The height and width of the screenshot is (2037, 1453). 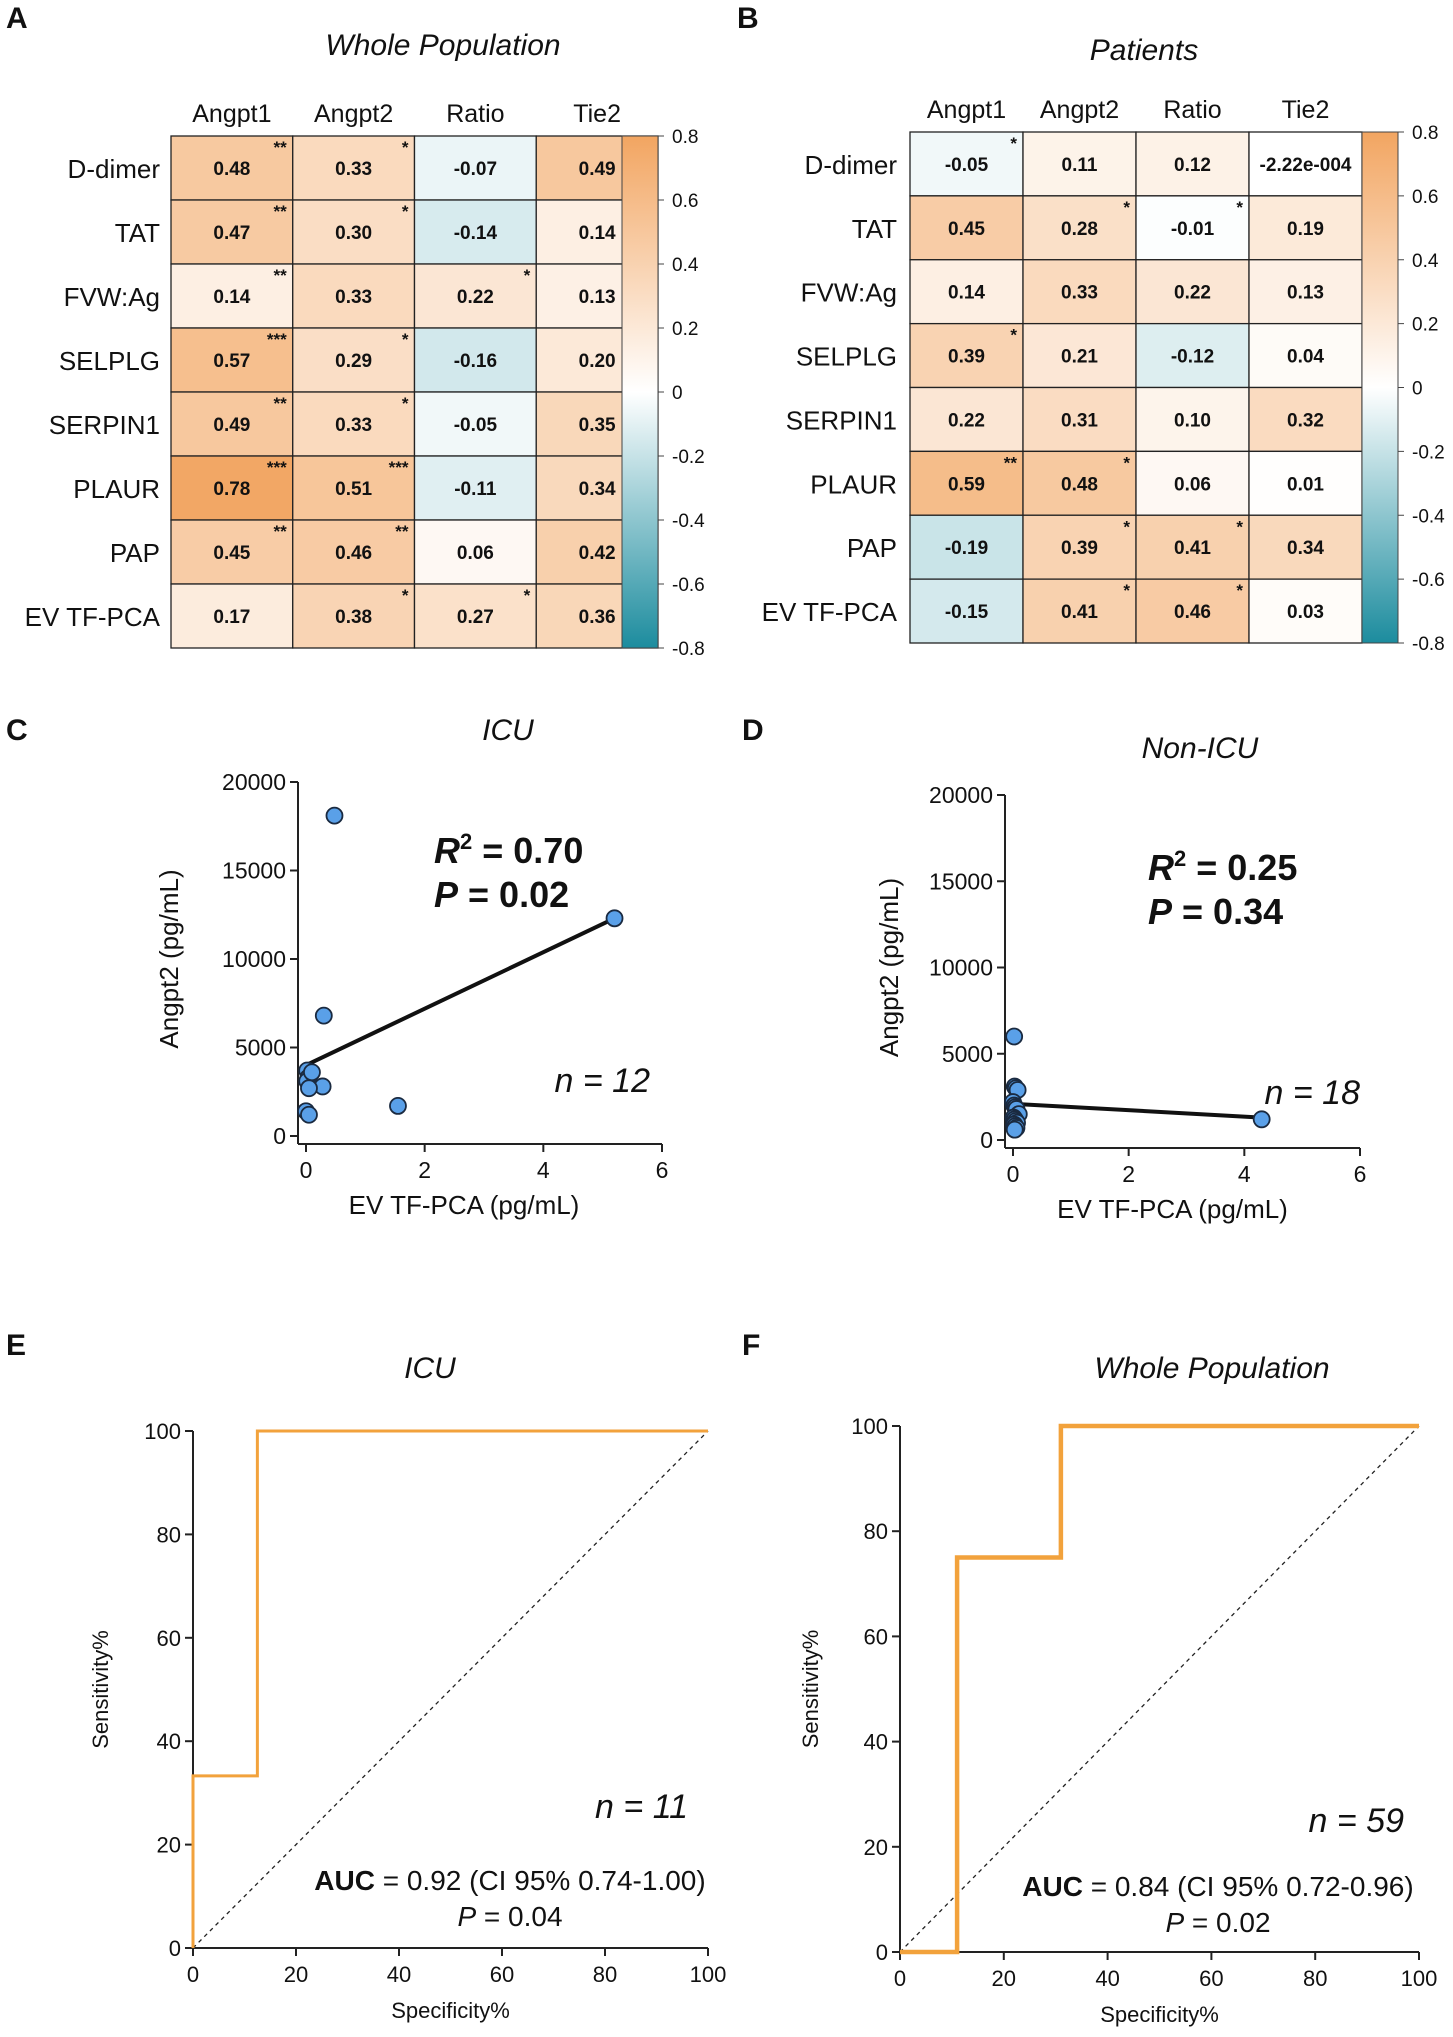 What do you see at coordinates (353, 489) in the screenshot?
I see `cell-value: 0.51` at bounding box center [353, 489].